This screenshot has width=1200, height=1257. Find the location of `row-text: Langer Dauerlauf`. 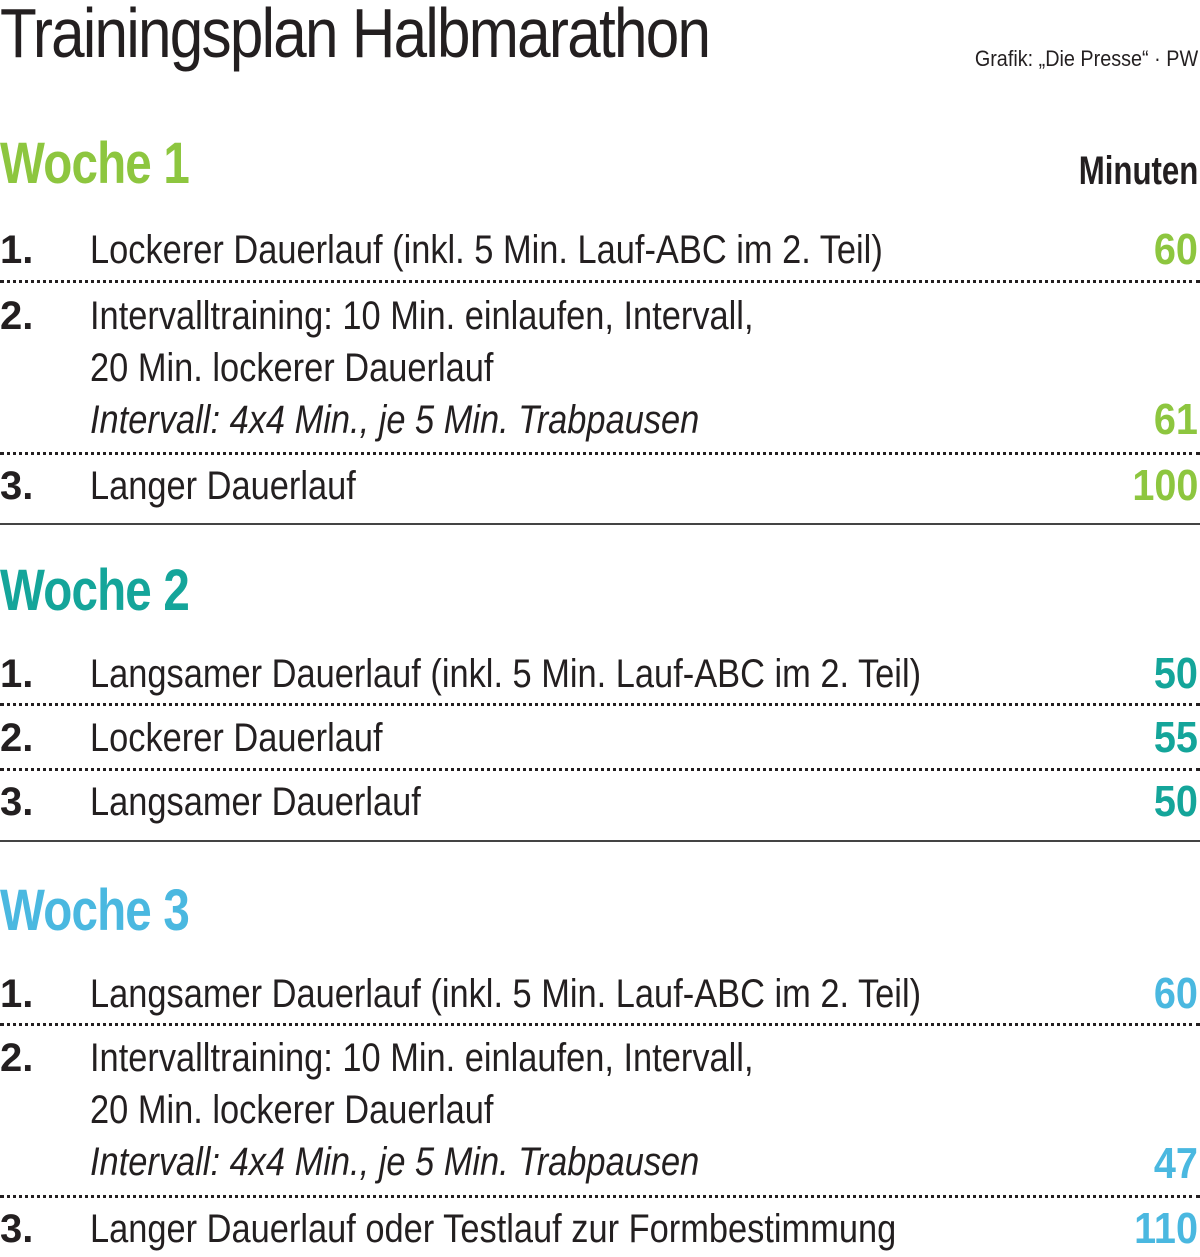

row-text: Langer Dauerlauf is located at coordinates (498, 486).